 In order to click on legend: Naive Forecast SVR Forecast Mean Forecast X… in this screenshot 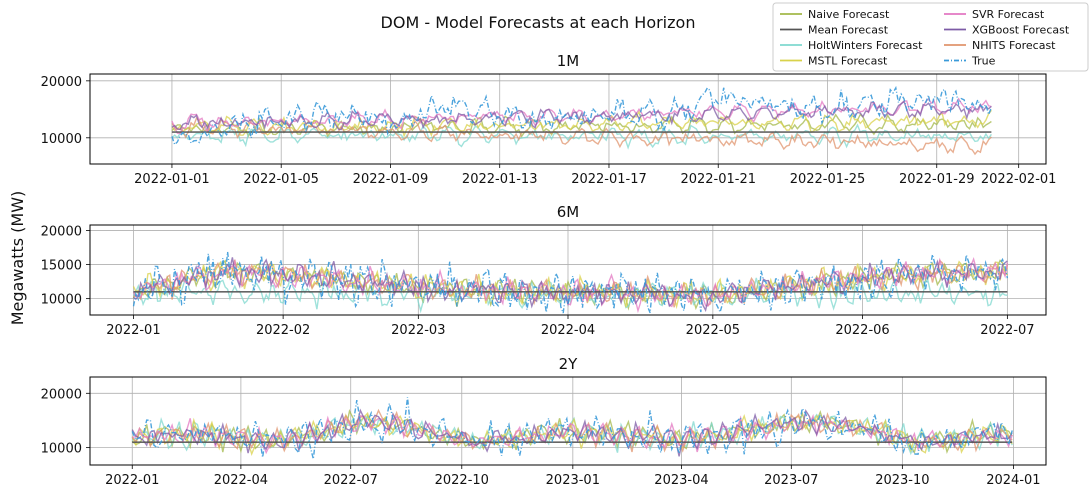, I will do `click(930, 37)`.